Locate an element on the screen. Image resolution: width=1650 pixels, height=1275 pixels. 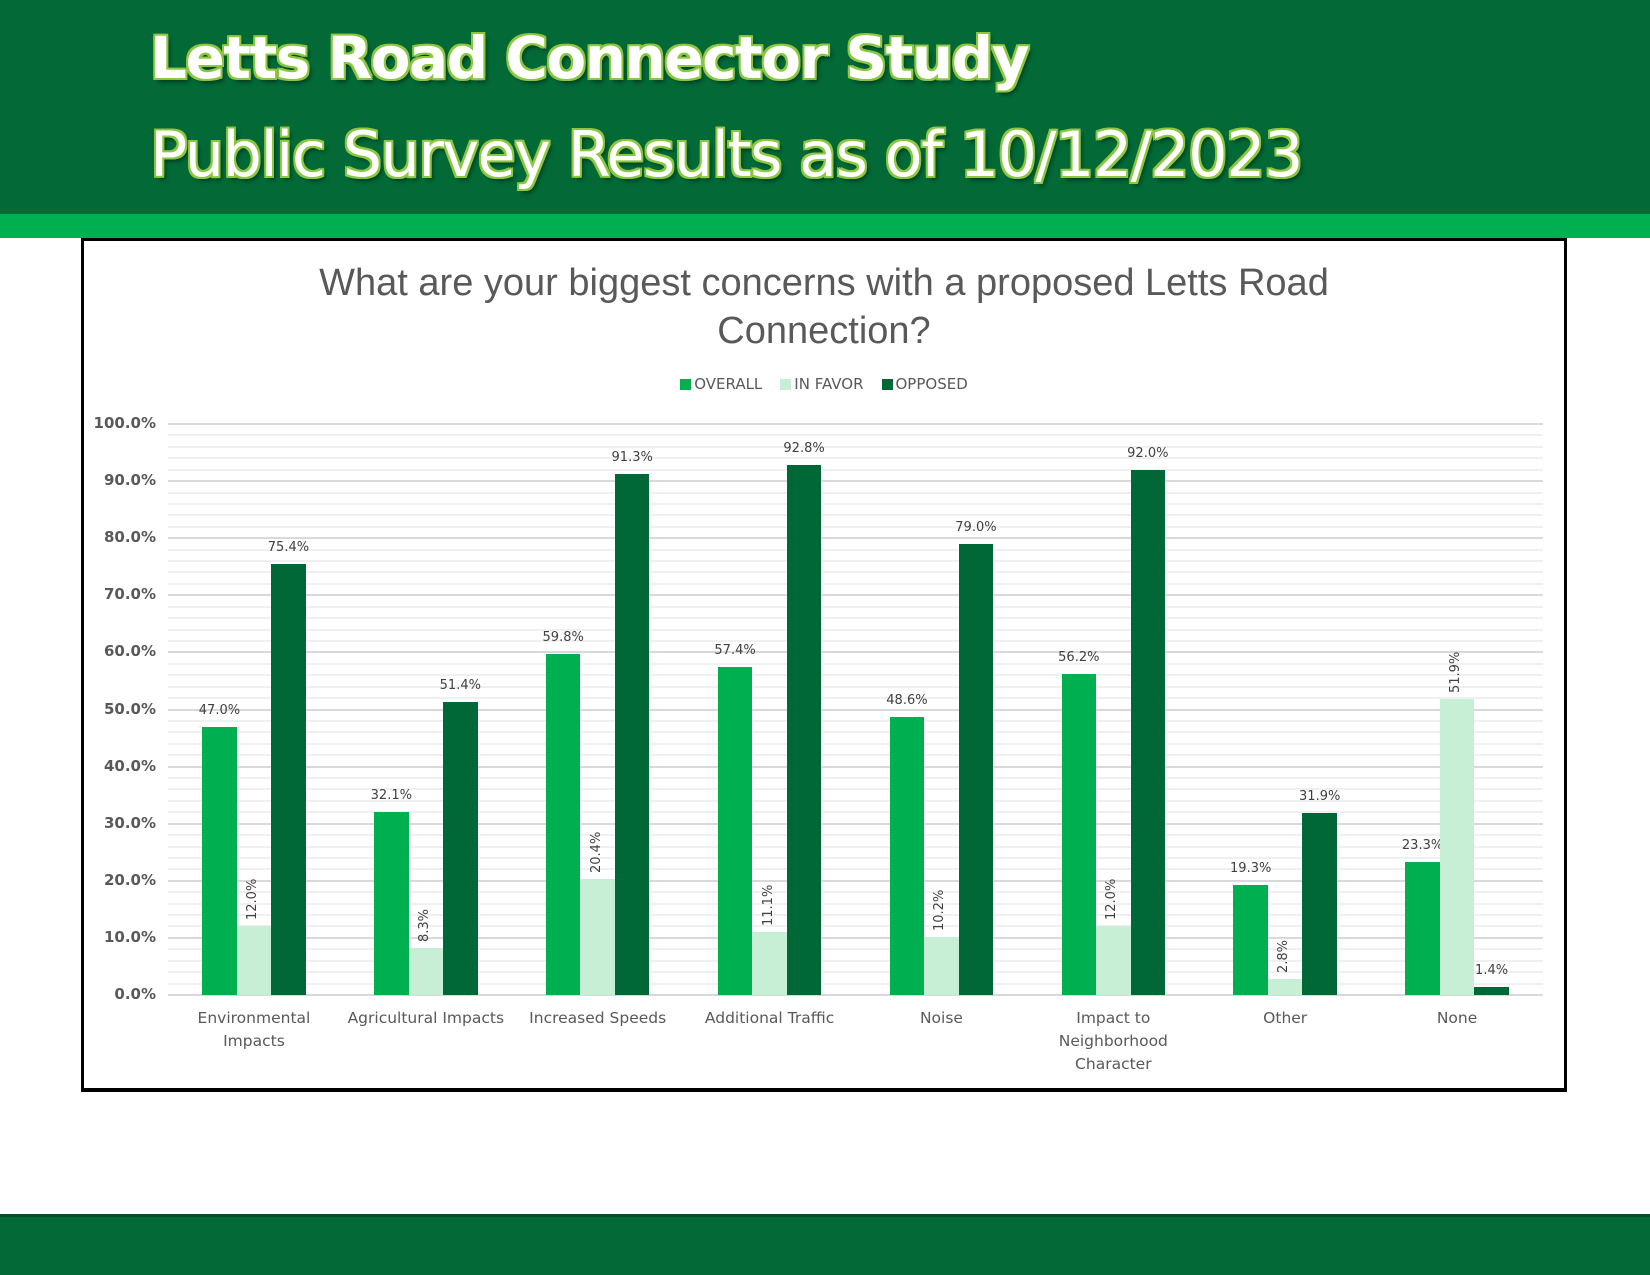
x-axis-category-label: Agricultural Impacts is located at coordinates (426, 1018).